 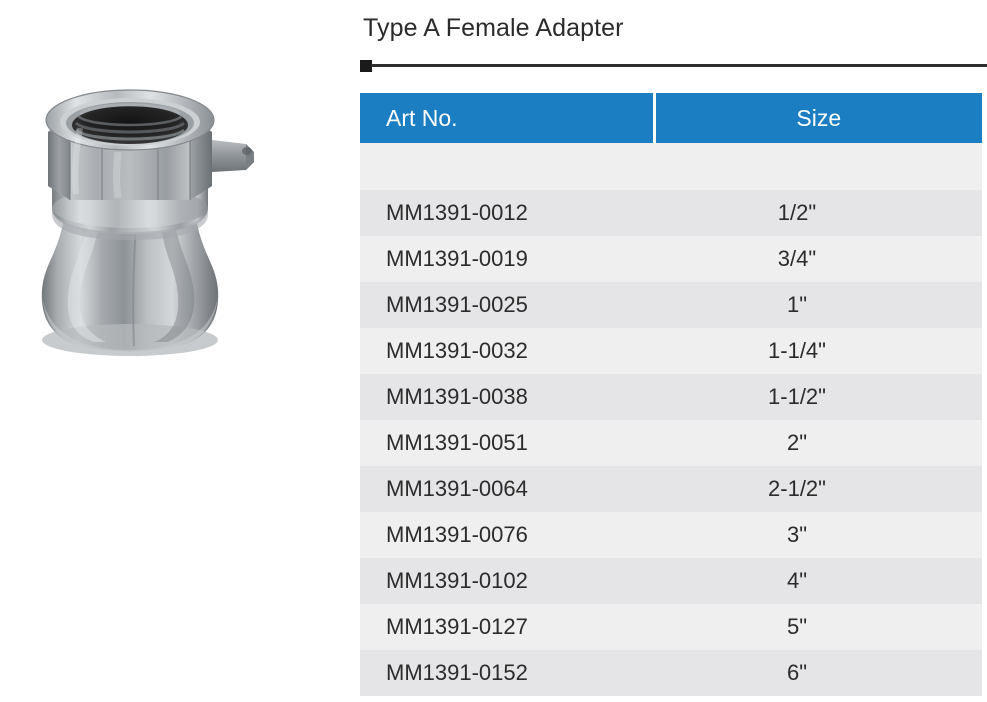 I want to click on table-spacer-row, so click(x=671, y=166).